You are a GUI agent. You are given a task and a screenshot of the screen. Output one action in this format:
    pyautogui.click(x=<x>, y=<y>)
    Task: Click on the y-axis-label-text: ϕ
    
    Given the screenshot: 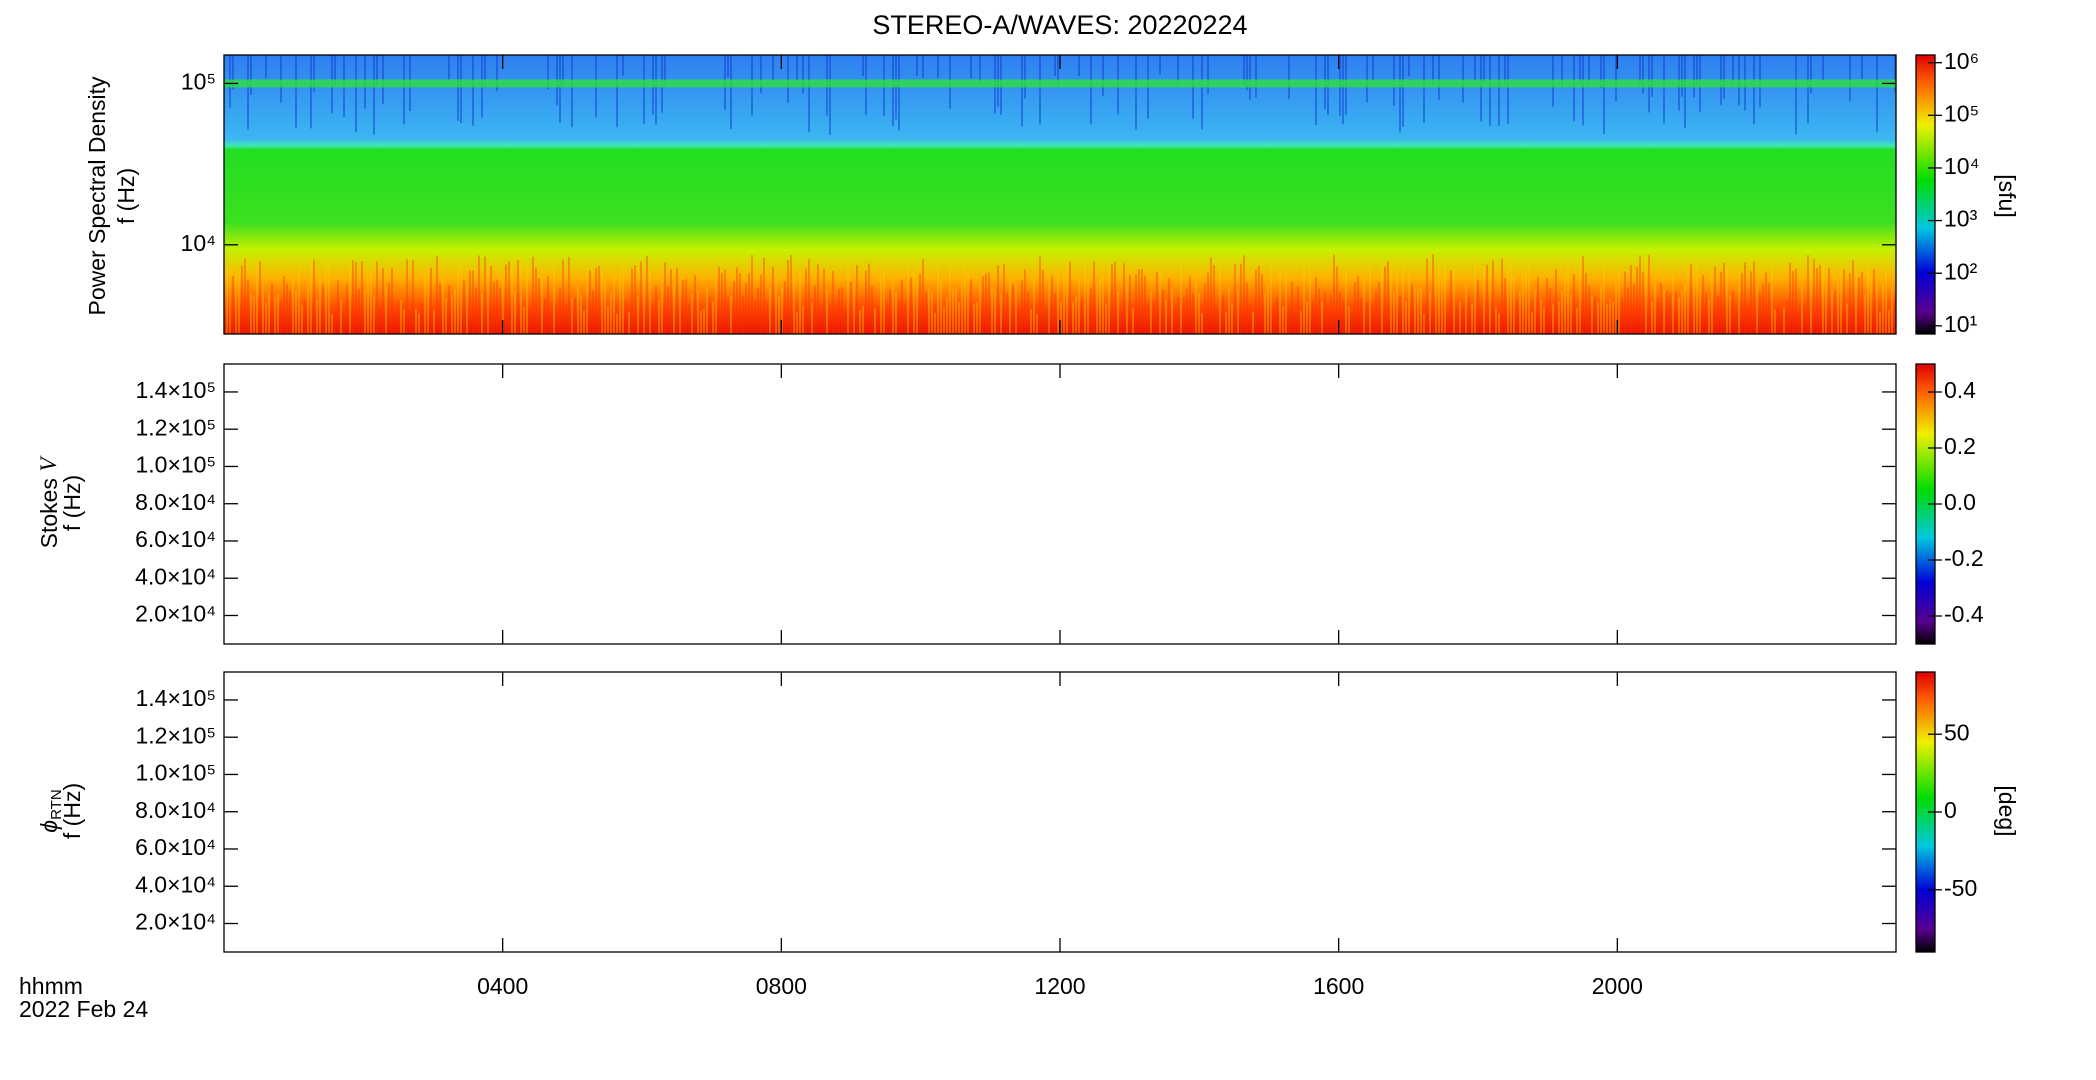 What is the action you would take?
    pyautogui.click(x=49, y=826)
    